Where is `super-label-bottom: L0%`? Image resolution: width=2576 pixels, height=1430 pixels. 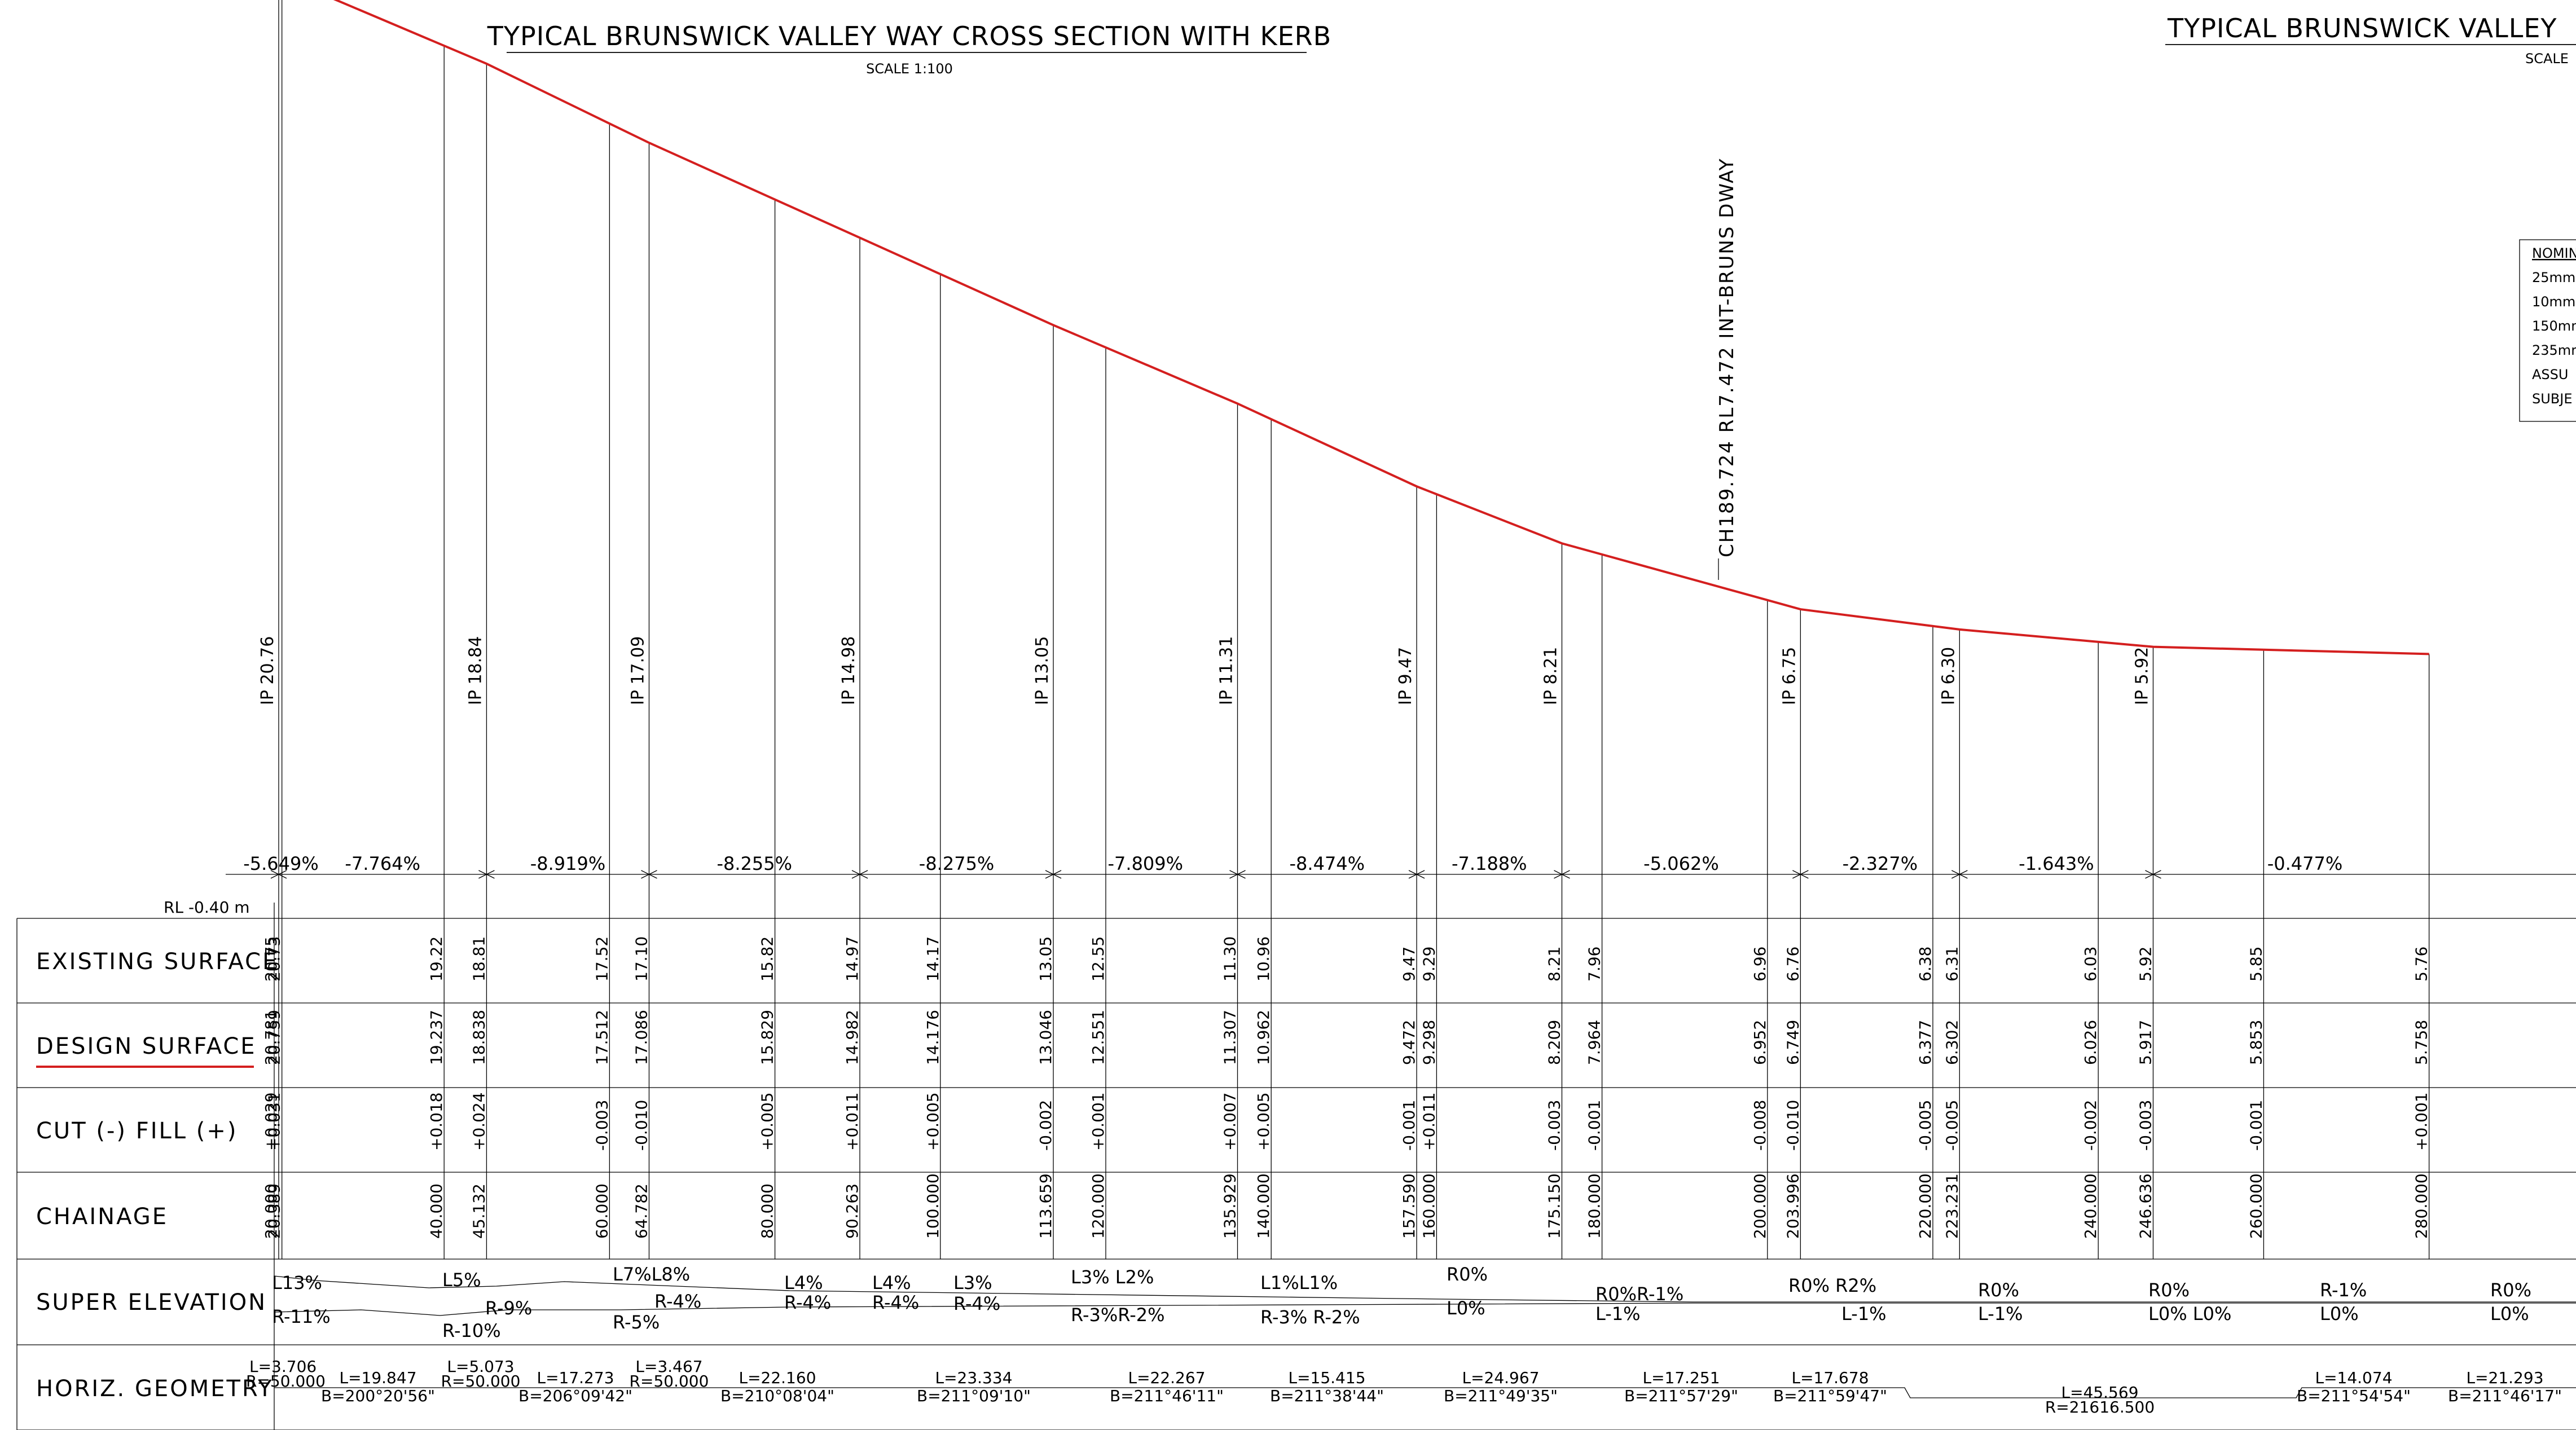
super-label-bottom: L0% is located at coordinates (1466, 1308).